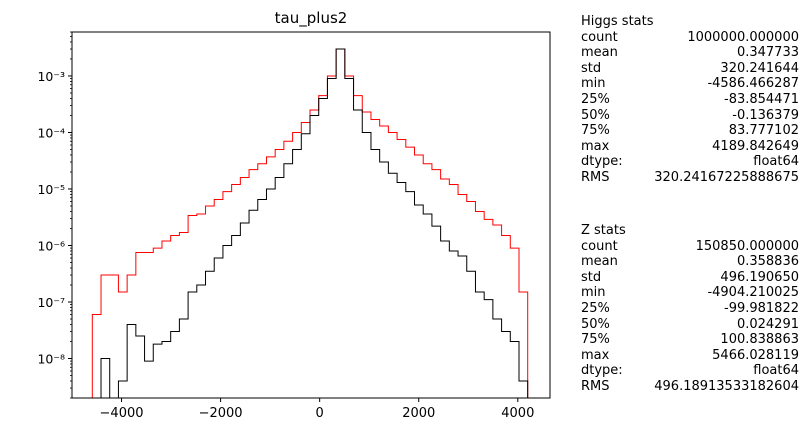 The image size is (809, 433). I want to click on higgs-stat-value: -83.854471, so click(761, 99).